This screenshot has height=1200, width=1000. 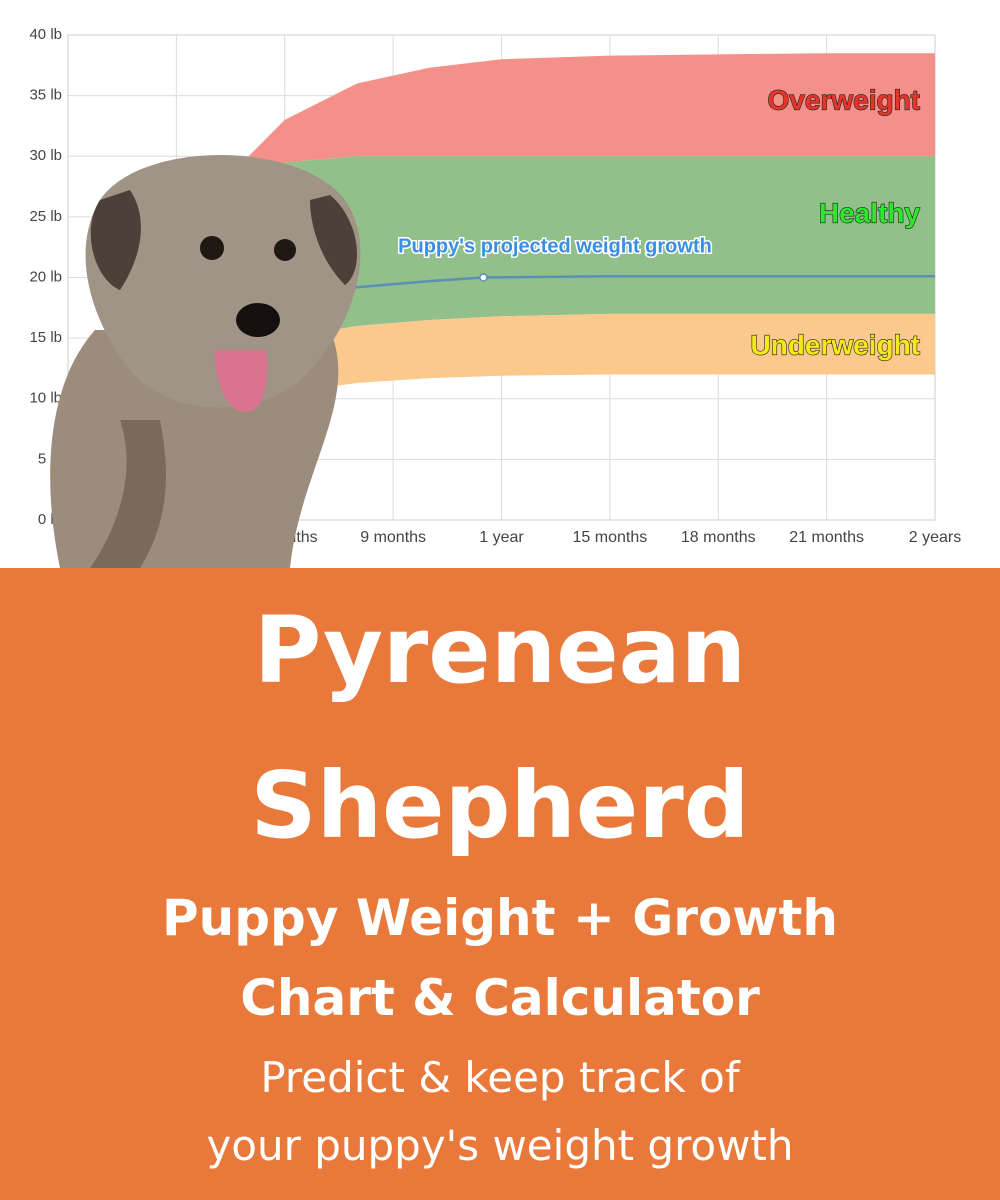 What do you see at coordinates (500, 958) in the screenshot?
I see `banner-subtitle: Puppy Weight + Growth Chart & Calculator` at bounding box center [500, 958].